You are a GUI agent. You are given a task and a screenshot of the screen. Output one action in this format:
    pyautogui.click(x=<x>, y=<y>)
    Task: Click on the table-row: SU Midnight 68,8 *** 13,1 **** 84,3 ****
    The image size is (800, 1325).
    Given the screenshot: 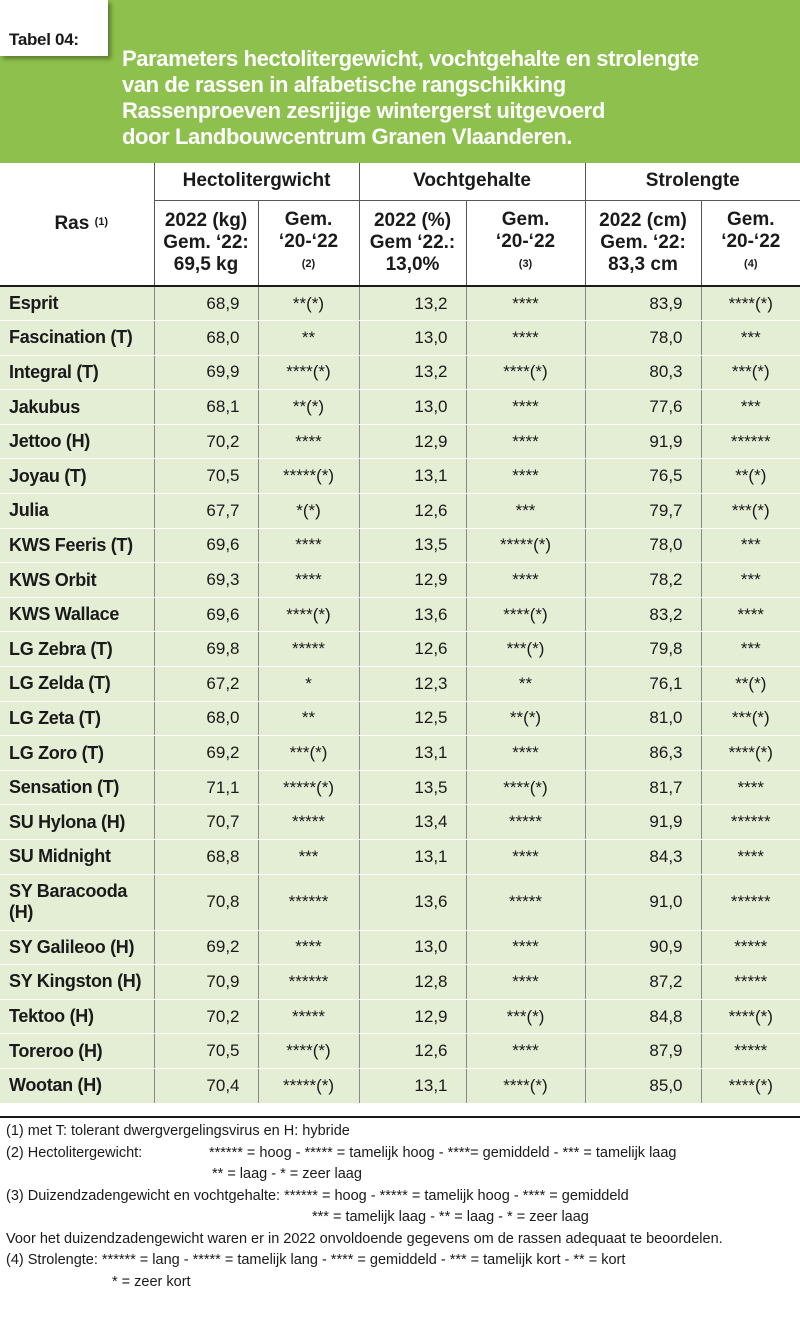 What is the action you would take?
    pyautogui.click(x=400, y=857)
    